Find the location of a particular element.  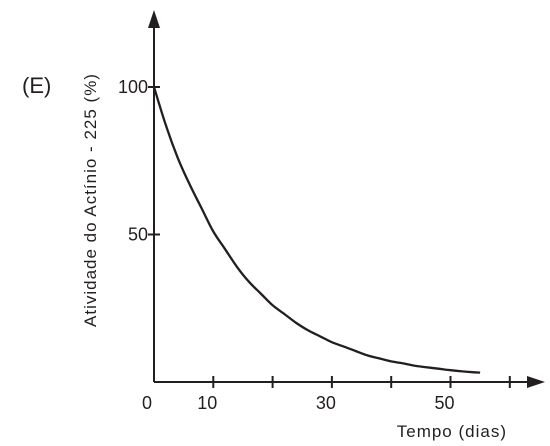

x-axis-arrowhead is located at coordinates (536, 382).